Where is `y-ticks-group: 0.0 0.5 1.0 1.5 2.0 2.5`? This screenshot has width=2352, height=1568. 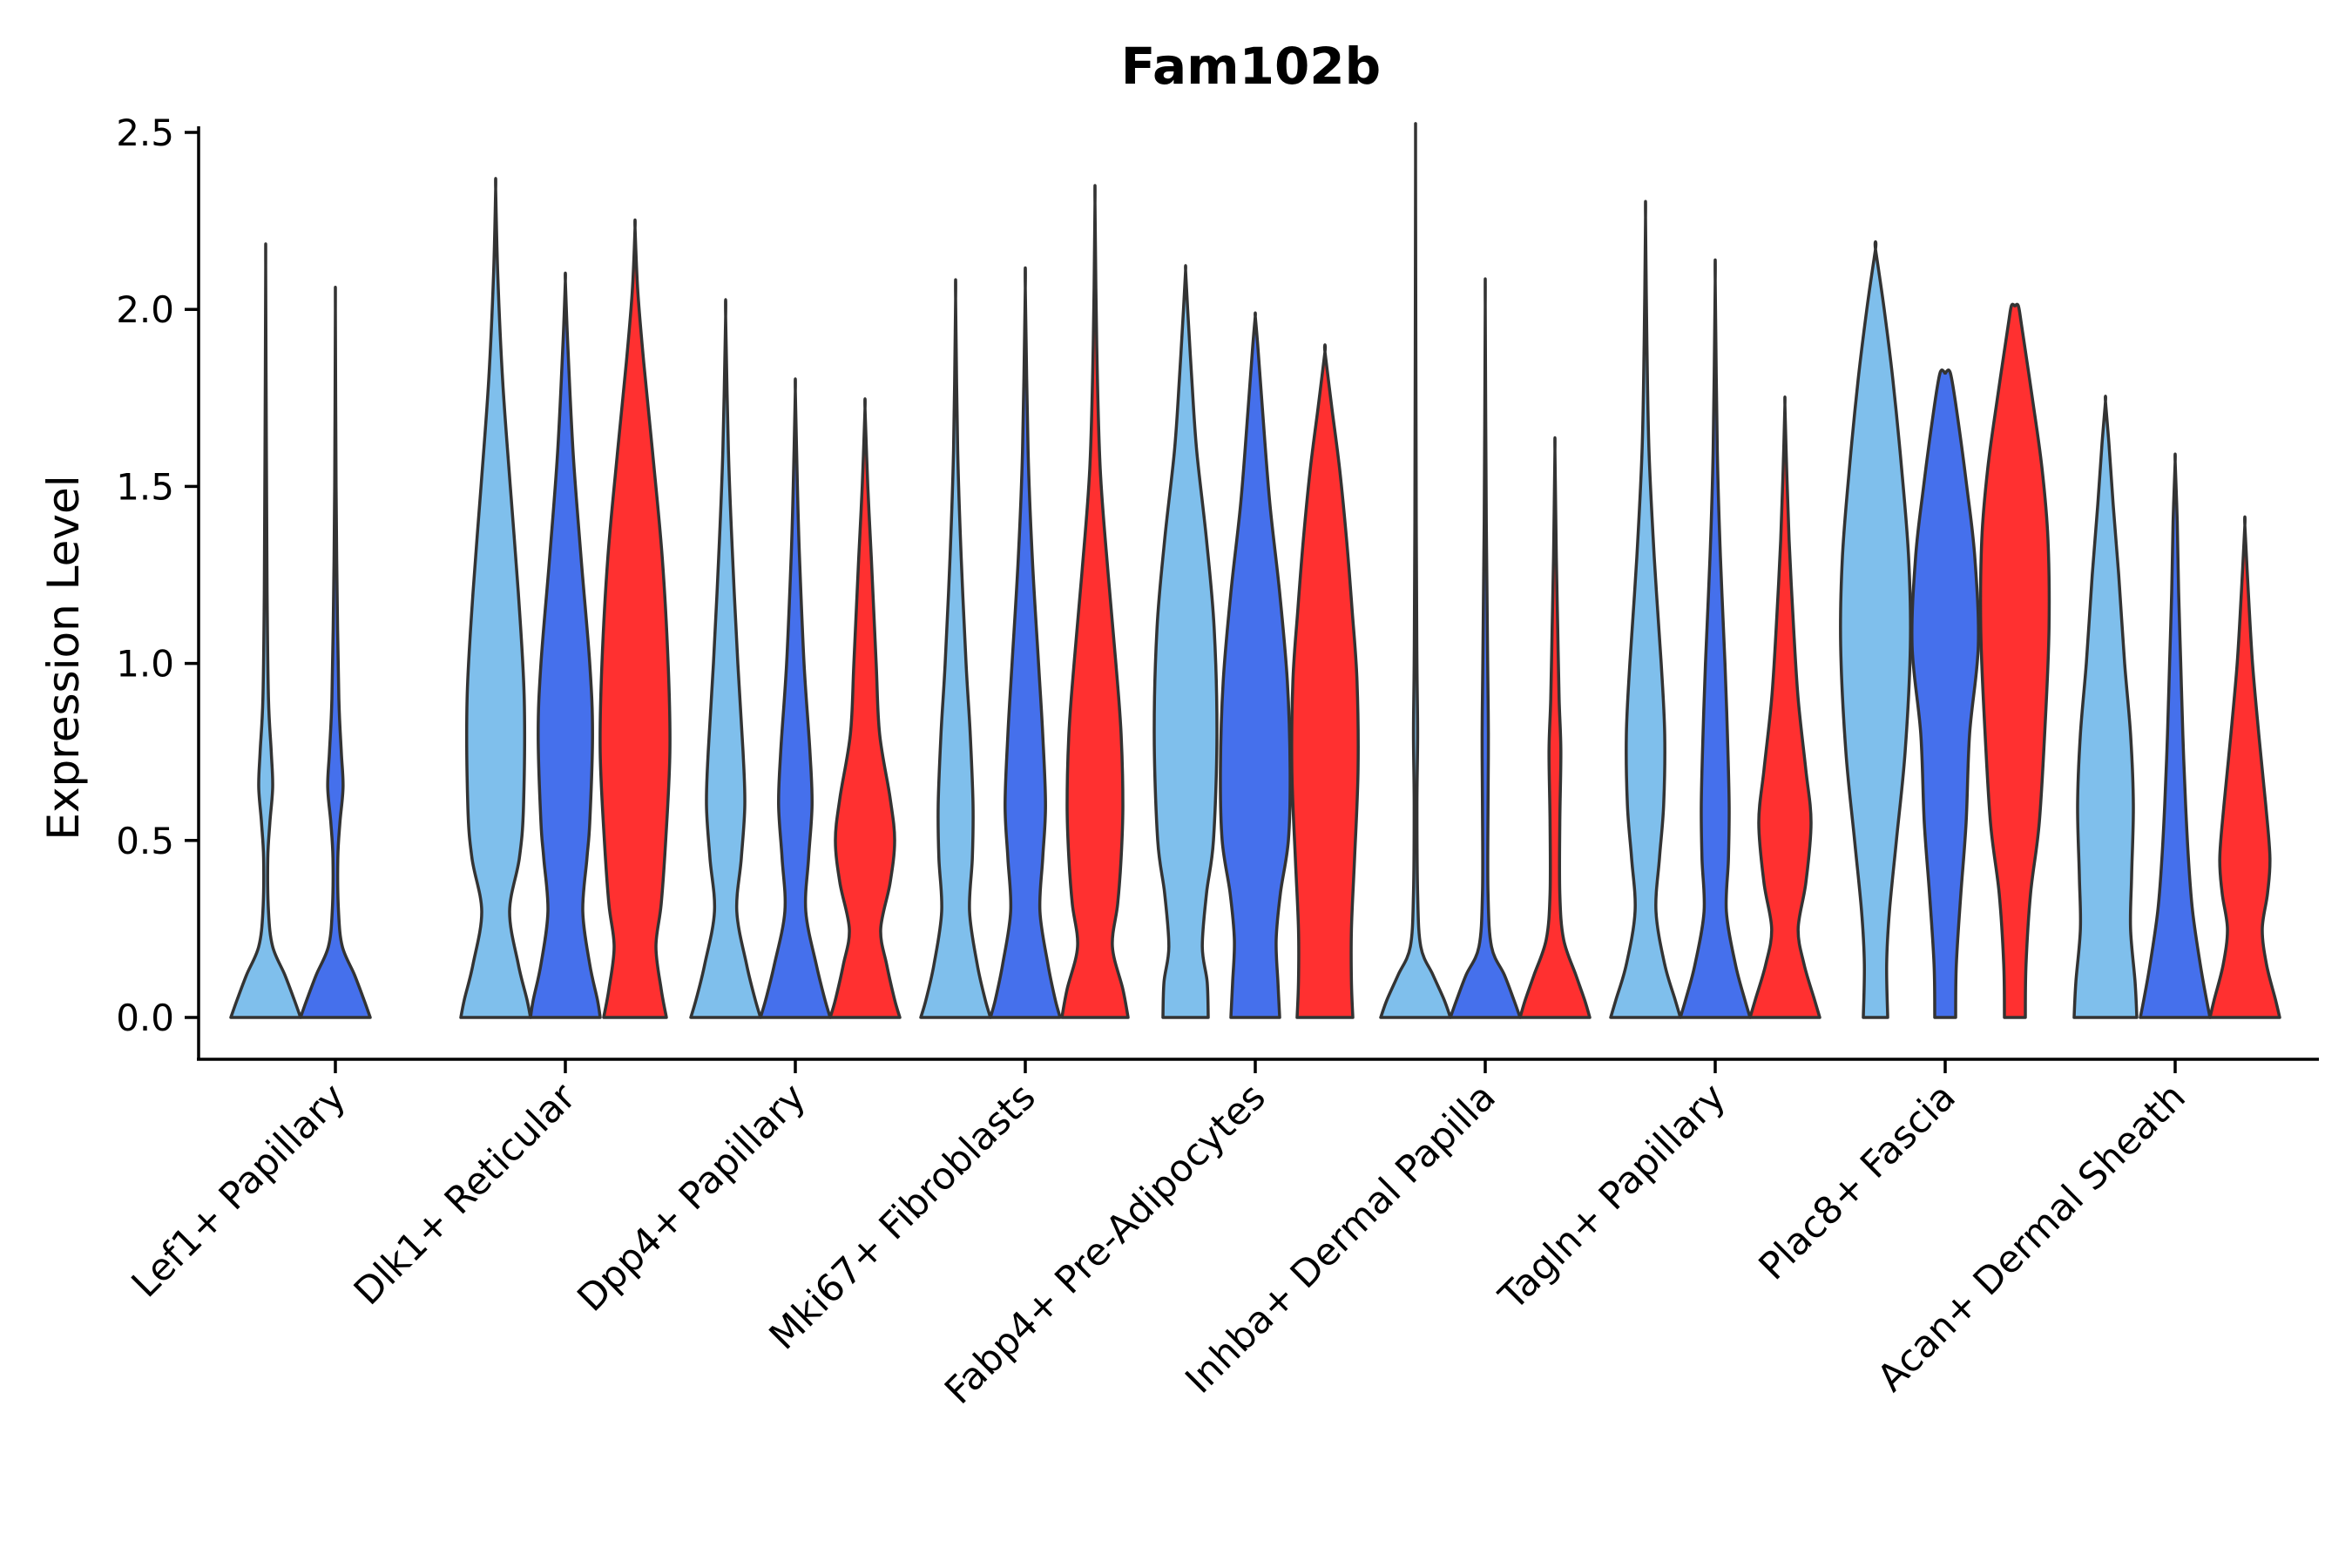
y-ticks-group: 0.0 0.5 1.0 1.5 2.0 2.5 is located at coordinates (157, 575).